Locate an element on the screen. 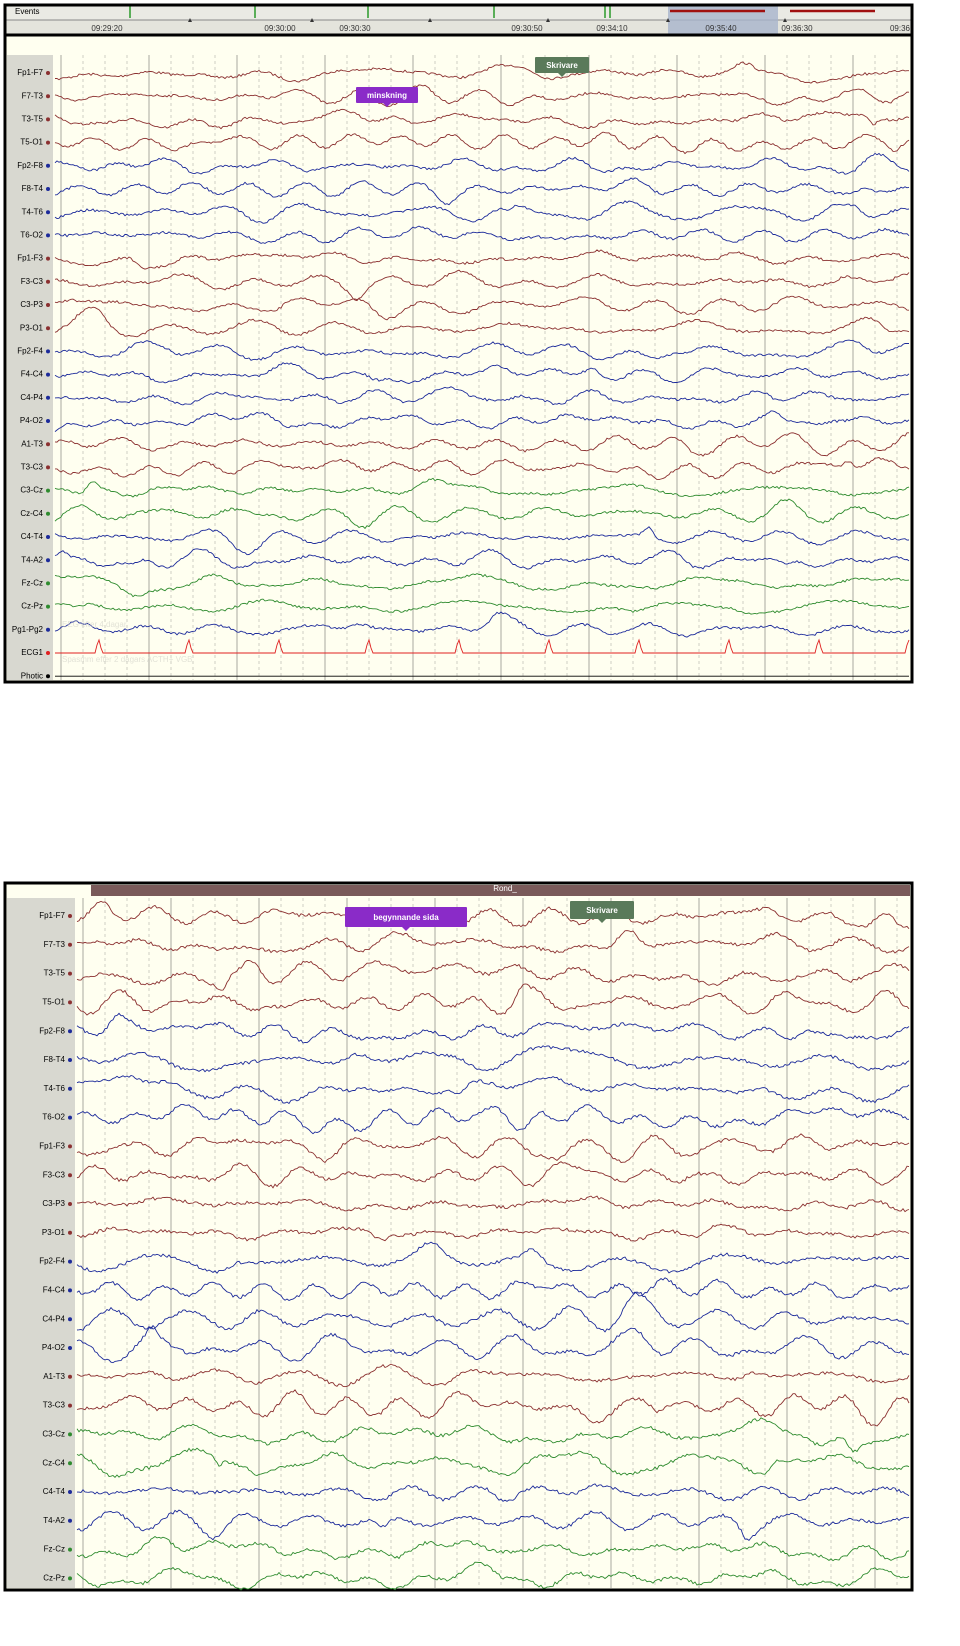  label-column is located at coordinates (41, 1243).